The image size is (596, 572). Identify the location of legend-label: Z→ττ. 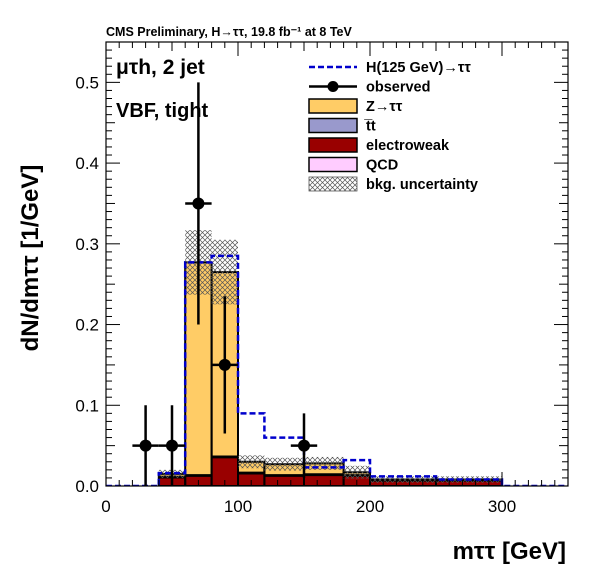
(384, 107).